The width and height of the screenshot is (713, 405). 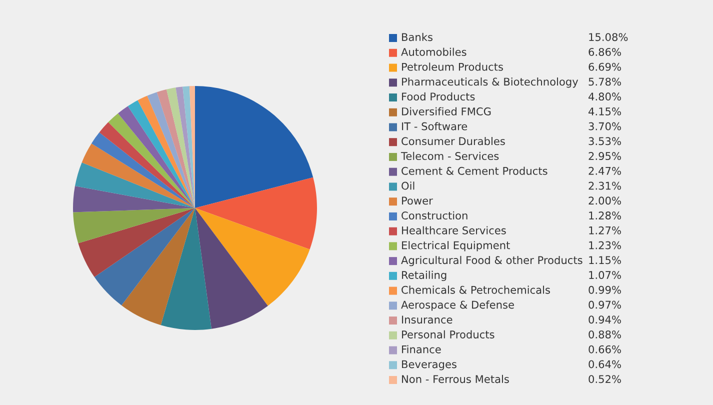 What do you see at coordinates (421, 349) in the screenshot?
I see `legend-label: Finance` at bounding box center [421, 349].